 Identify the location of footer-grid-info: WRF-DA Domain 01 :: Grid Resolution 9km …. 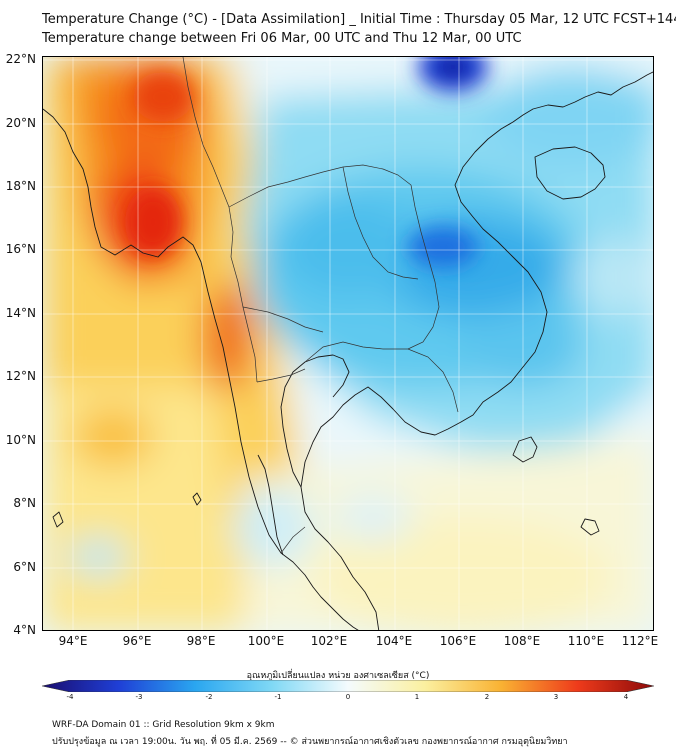
(163, 725).